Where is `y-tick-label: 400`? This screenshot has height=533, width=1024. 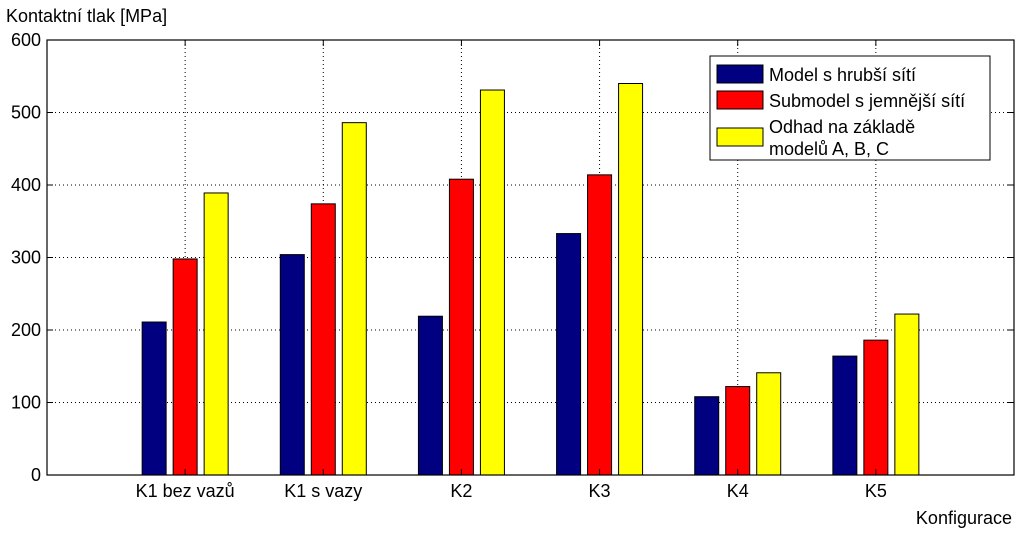
y-tick-label: 400 is located at coordinates (26, 185).